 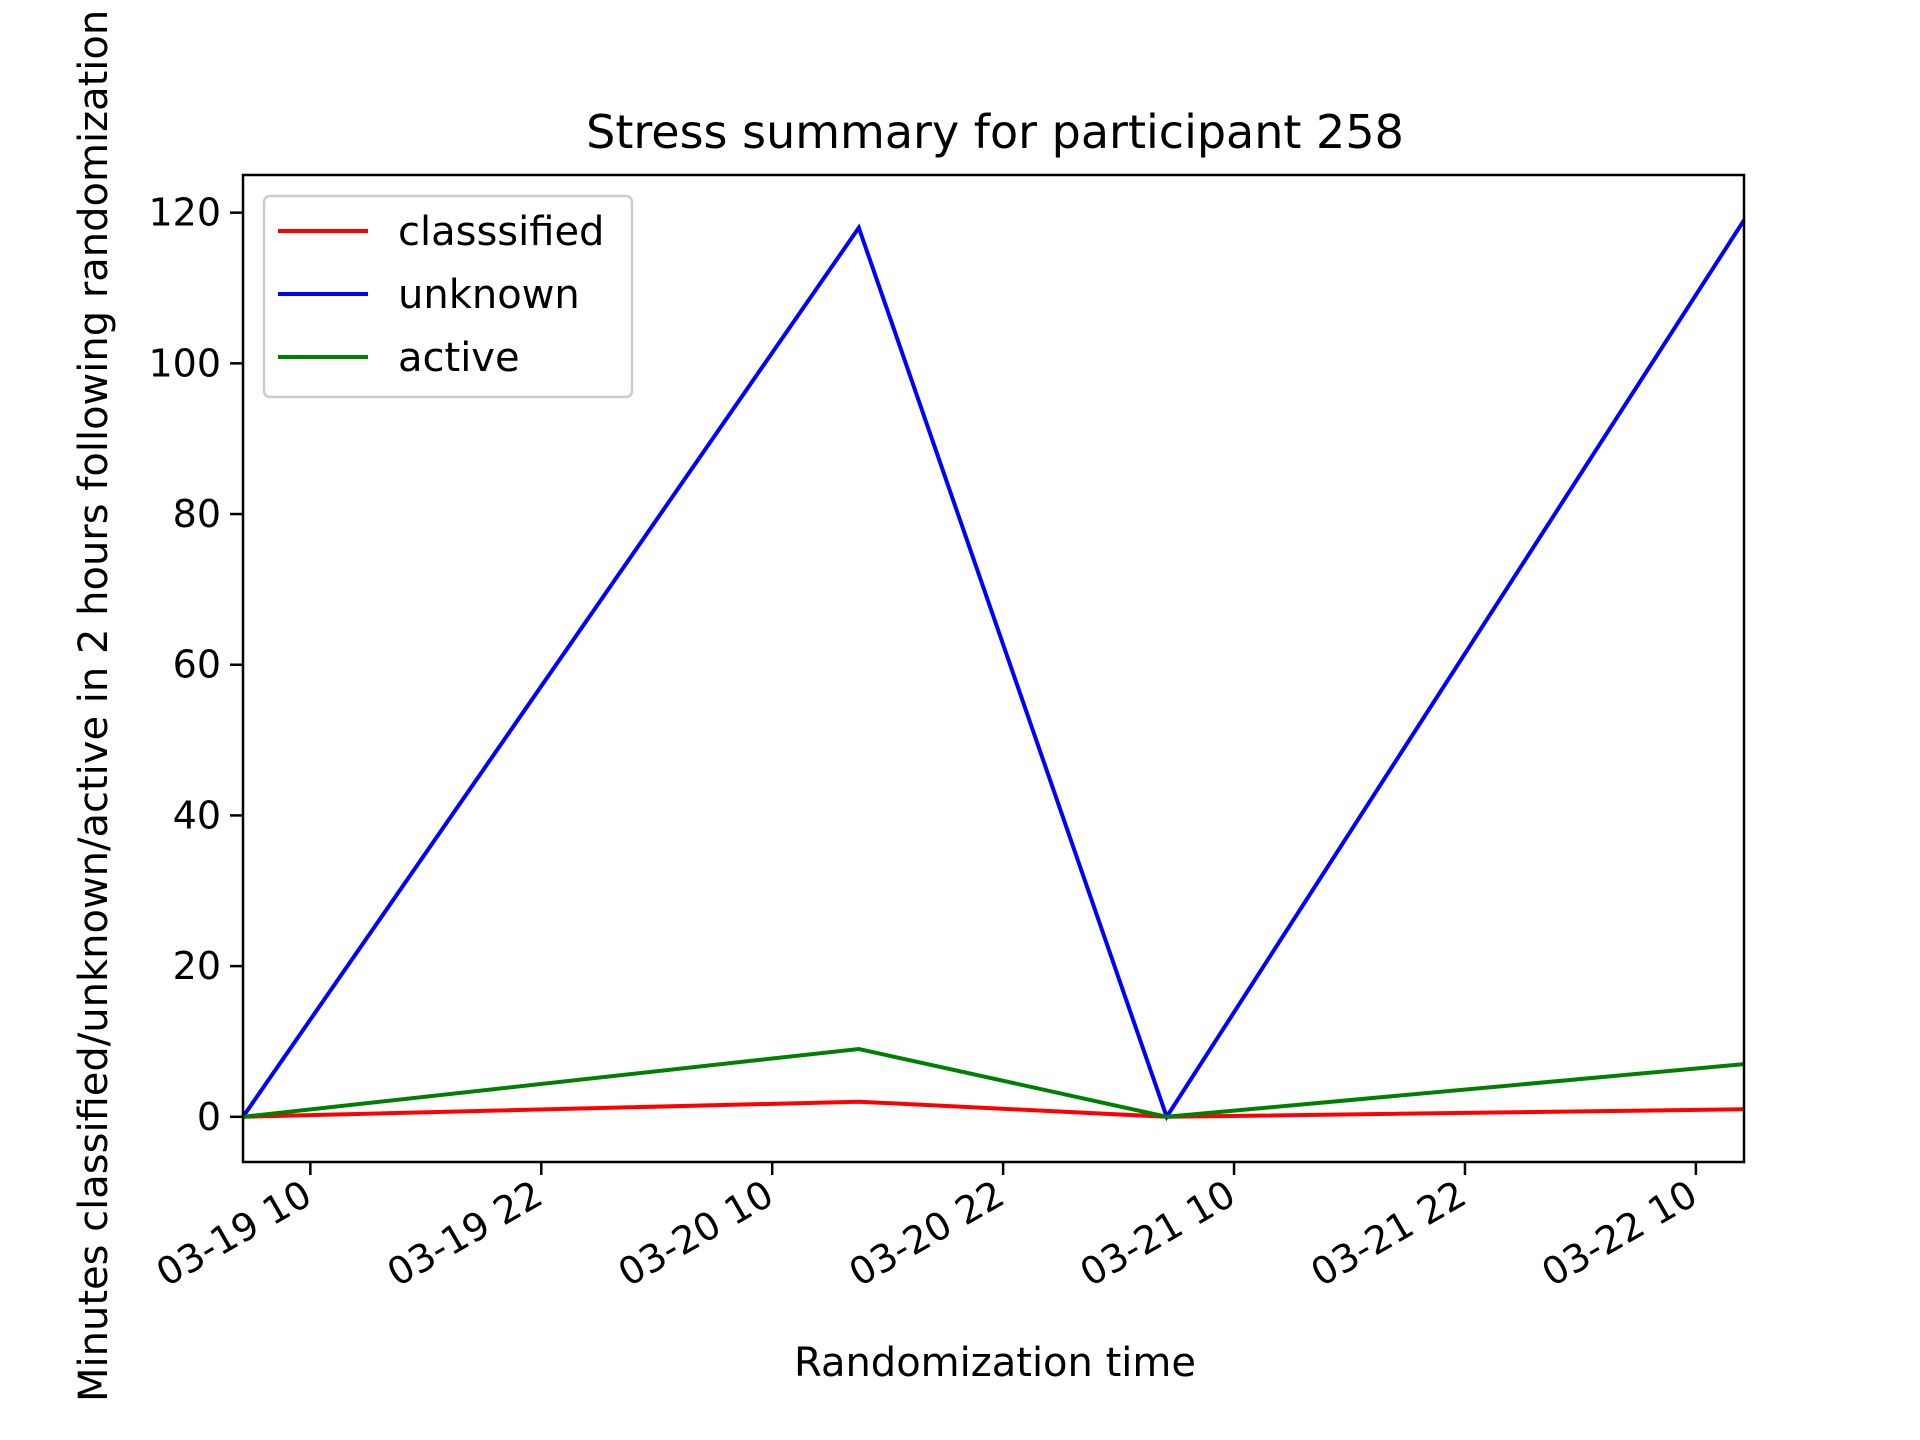 What do you see at coordinates (489, 295) in the screenshot?
I see `legend-label-2: unknown` at bounding box center [489, 295].